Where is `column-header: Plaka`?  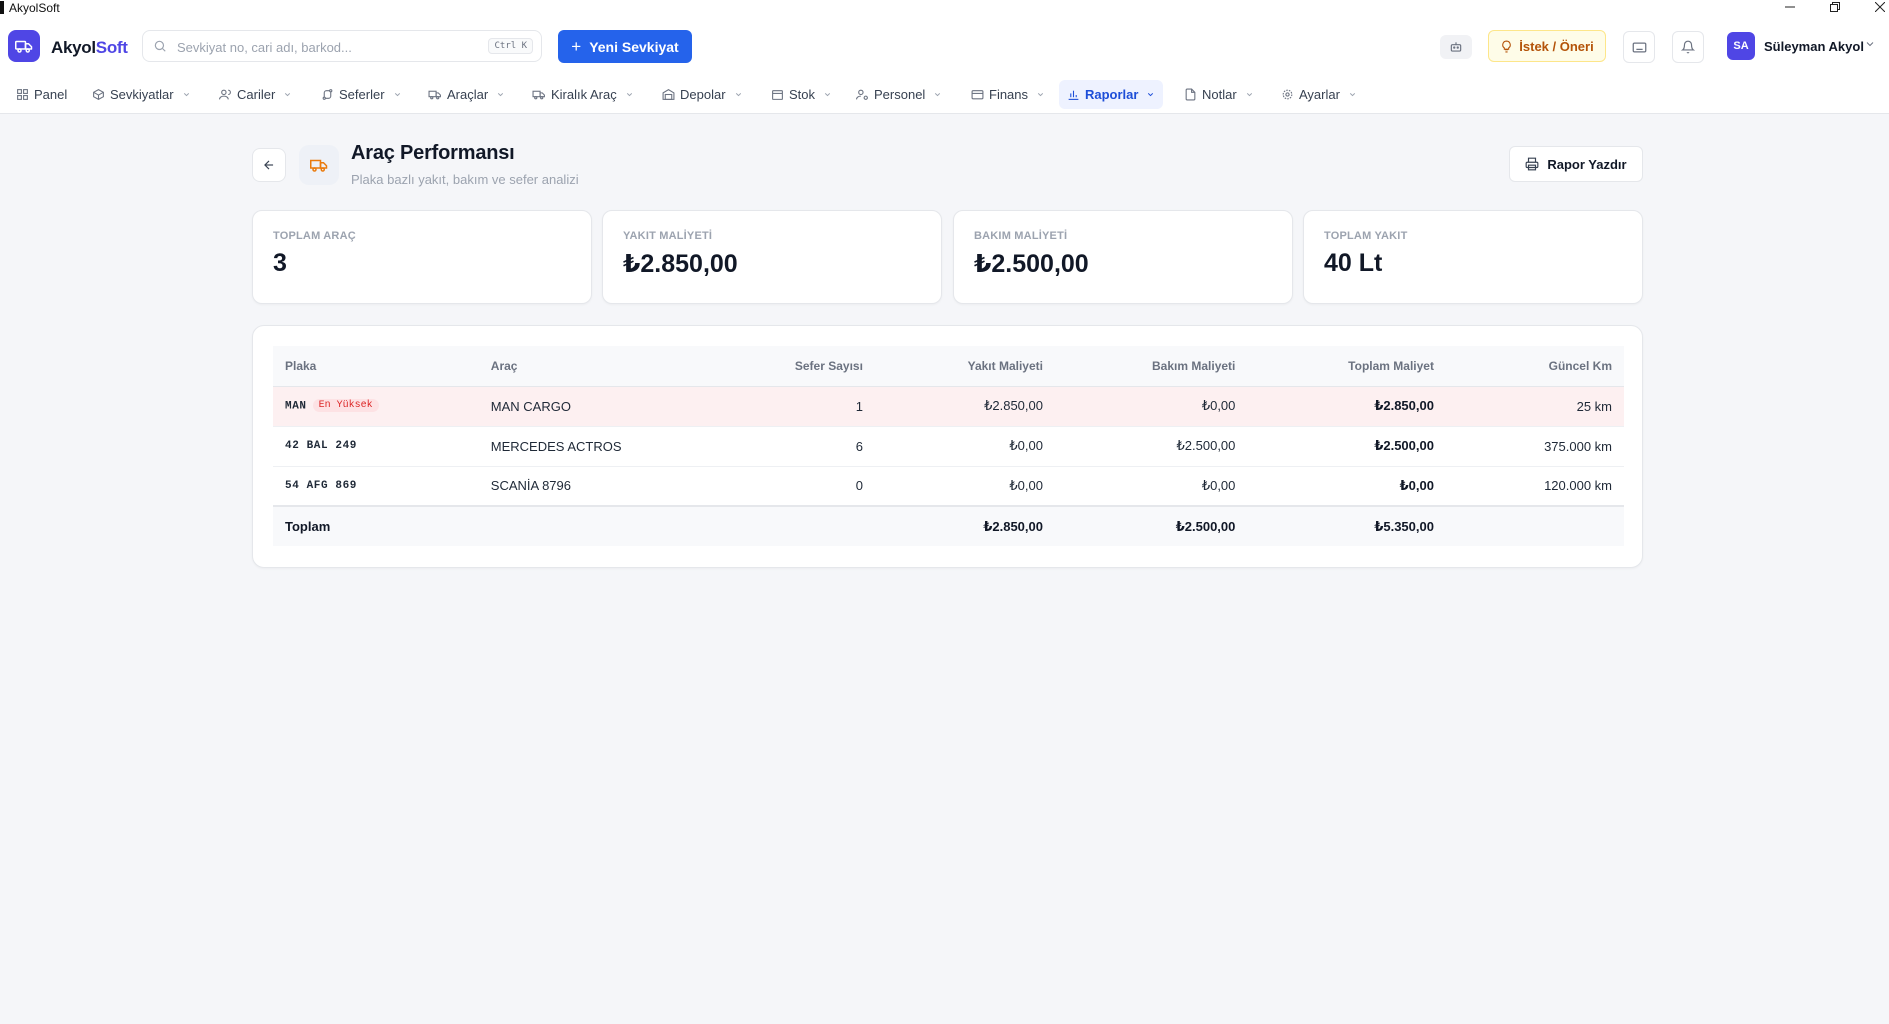 column-header: Plaka is located at coordinates (376, 366).